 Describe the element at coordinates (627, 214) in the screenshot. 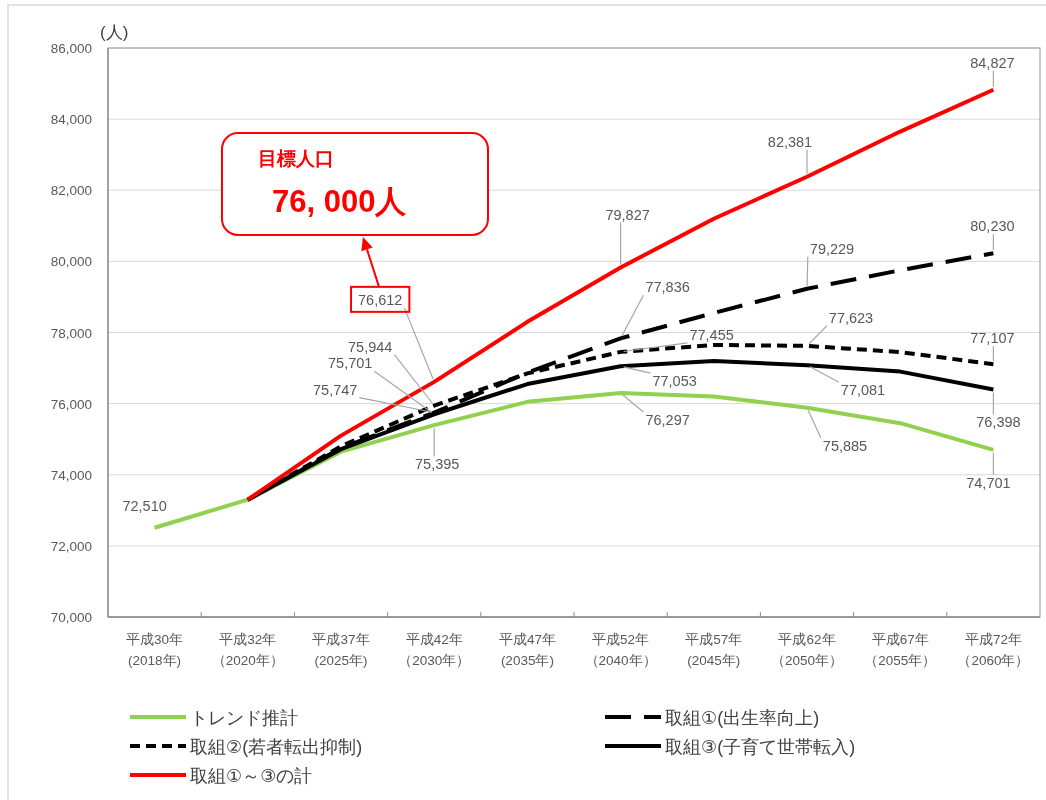

I see `data-label: 79,827` at that location.